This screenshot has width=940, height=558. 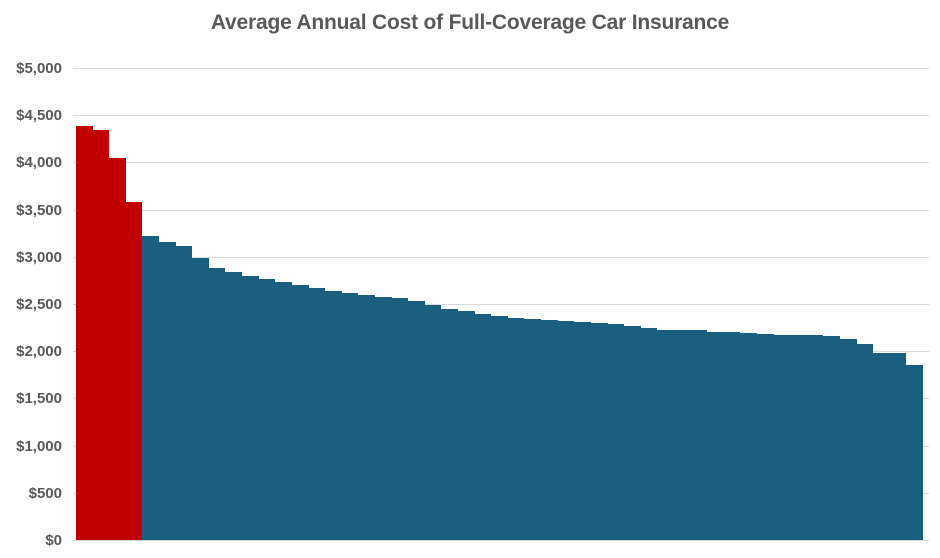 What do you see at coordinates (53, 540) in the screenshot?
I see `y-axis-tick-label: $0` at bounding box center [53, 540].